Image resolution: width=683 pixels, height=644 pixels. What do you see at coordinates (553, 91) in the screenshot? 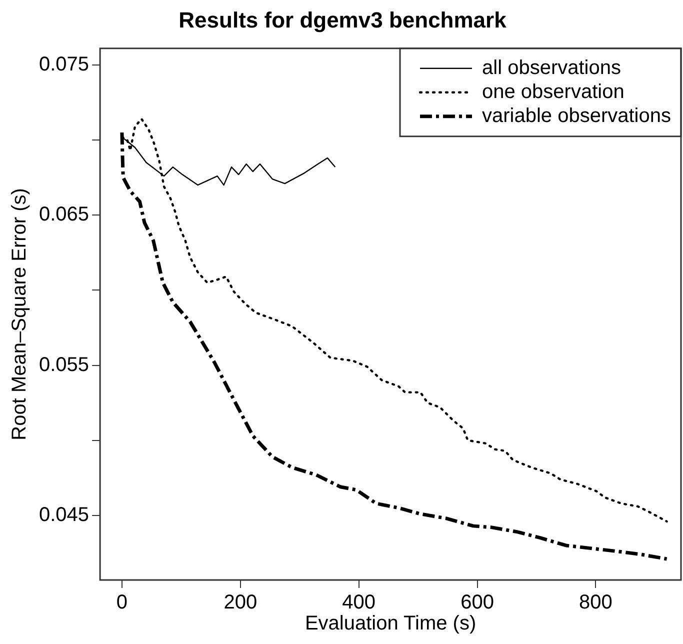
I see `legend-label: one observation` at bounding box center [553, 91].